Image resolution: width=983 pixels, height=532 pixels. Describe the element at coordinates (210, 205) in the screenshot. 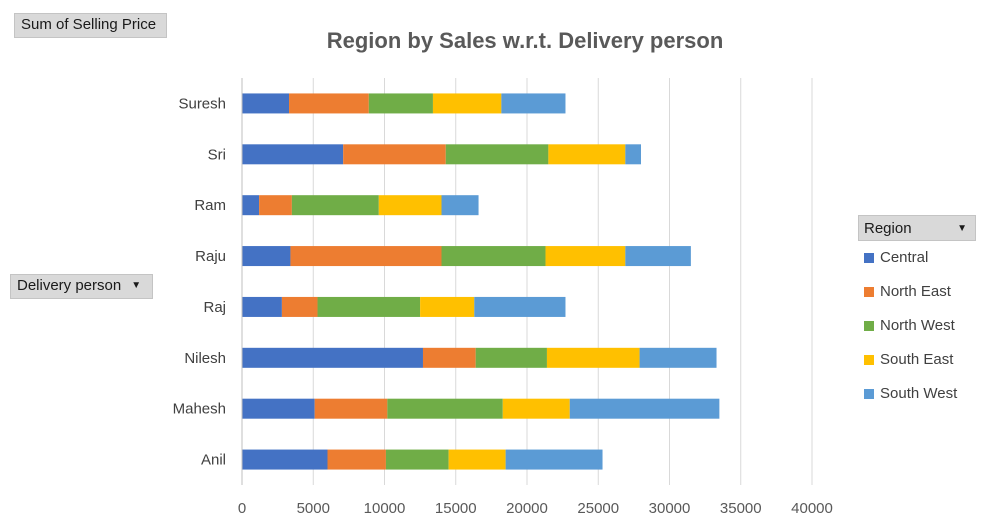

I see `y-category-label: Ram` at that location.